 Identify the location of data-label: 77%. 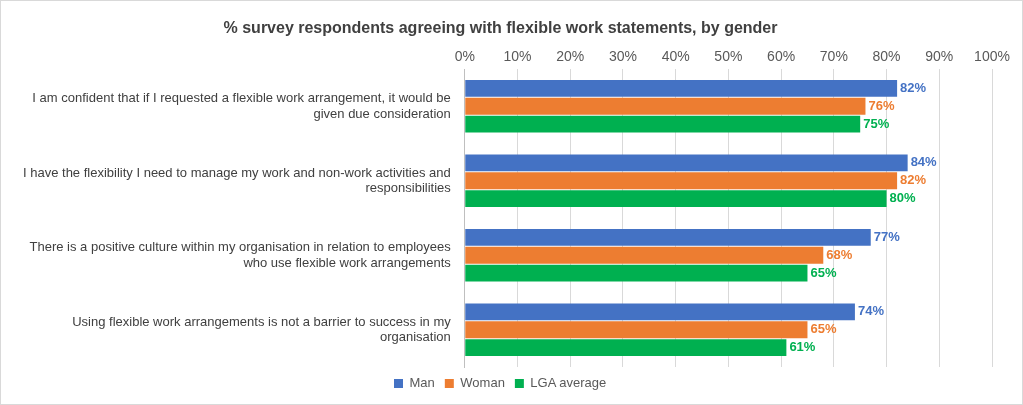
(887, 236).